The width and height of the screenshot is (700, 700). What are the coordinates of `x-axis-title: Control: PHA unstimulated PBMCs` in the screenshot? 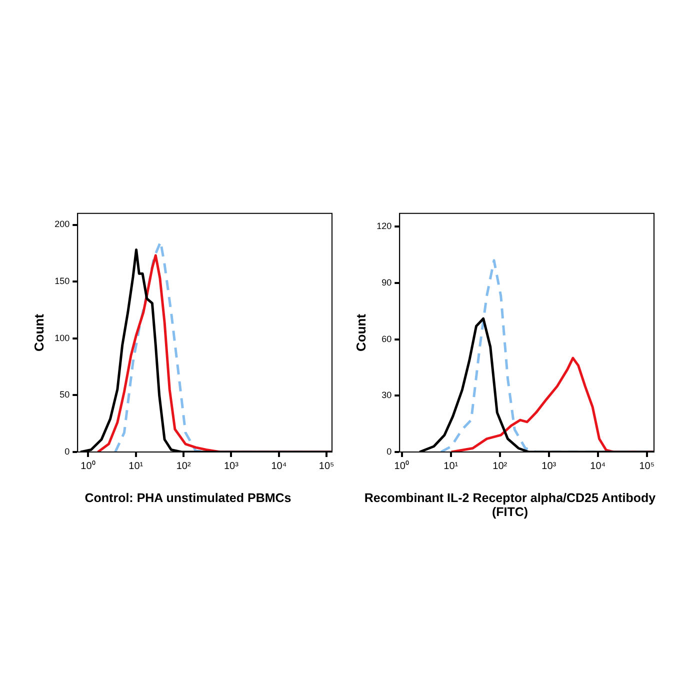 It's located at (188, 498).